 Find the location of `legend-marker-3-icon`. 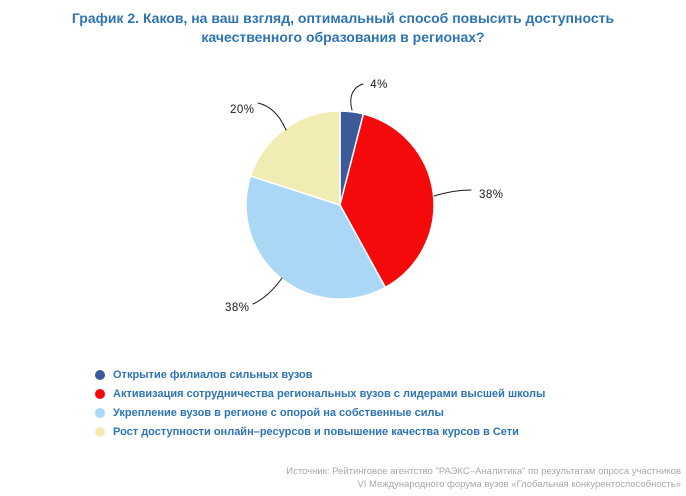

legend-marker-3-icon is located at coordinates (100, 431).